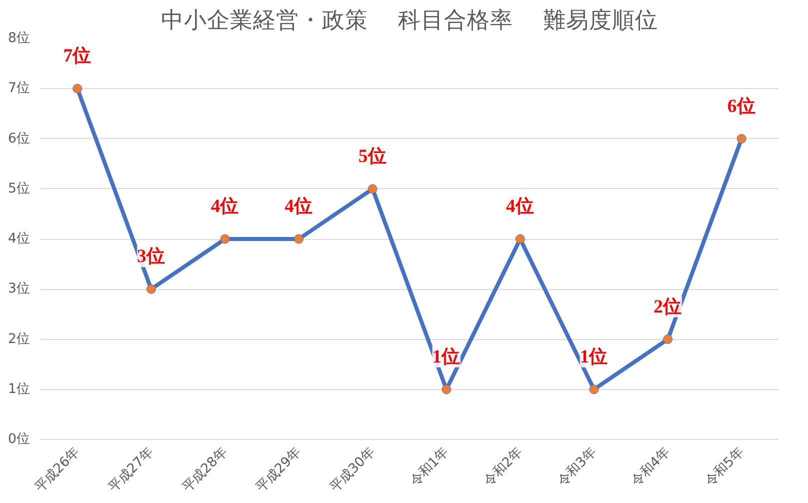  I want to click on y-tick-label: 7位, so click(19, 88).